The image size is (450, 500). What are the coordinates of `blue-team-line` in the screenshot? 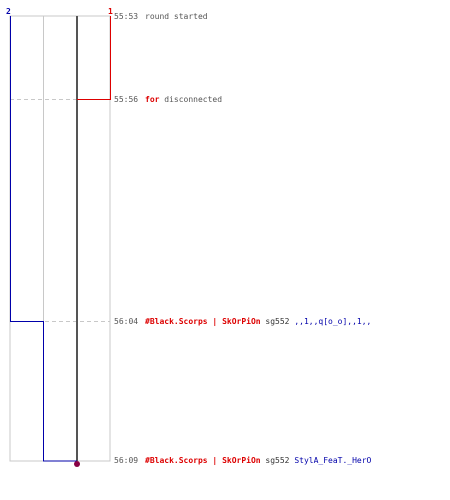 It's located at (43, 239).